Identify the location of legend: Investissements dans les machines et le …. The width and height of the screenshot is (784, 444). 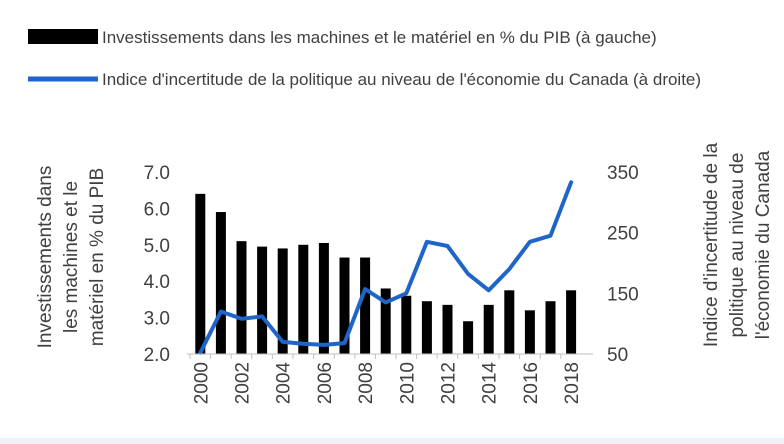
(364, 58).